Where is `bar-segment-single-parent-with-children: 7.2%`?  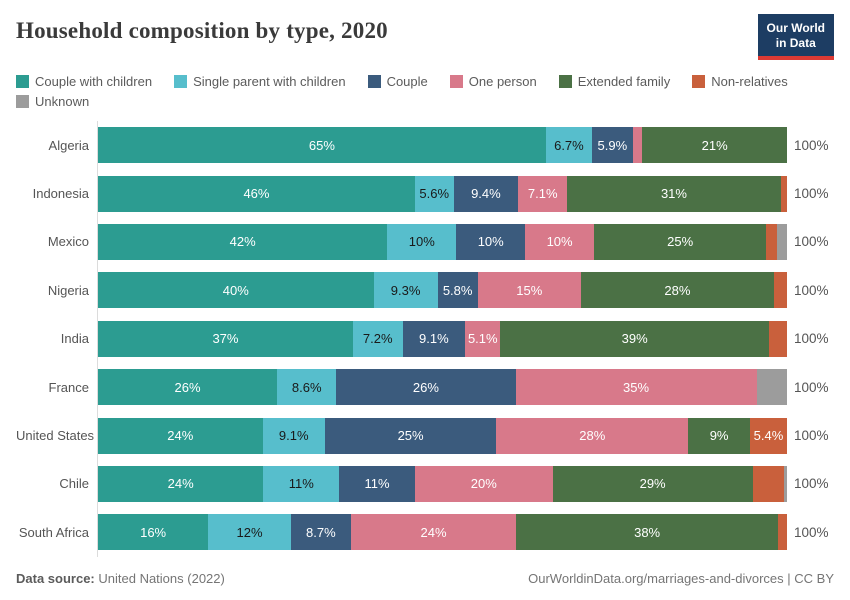
bar-segment-single-parent-with-children: 7.2% is located at coordinates (377, 338).